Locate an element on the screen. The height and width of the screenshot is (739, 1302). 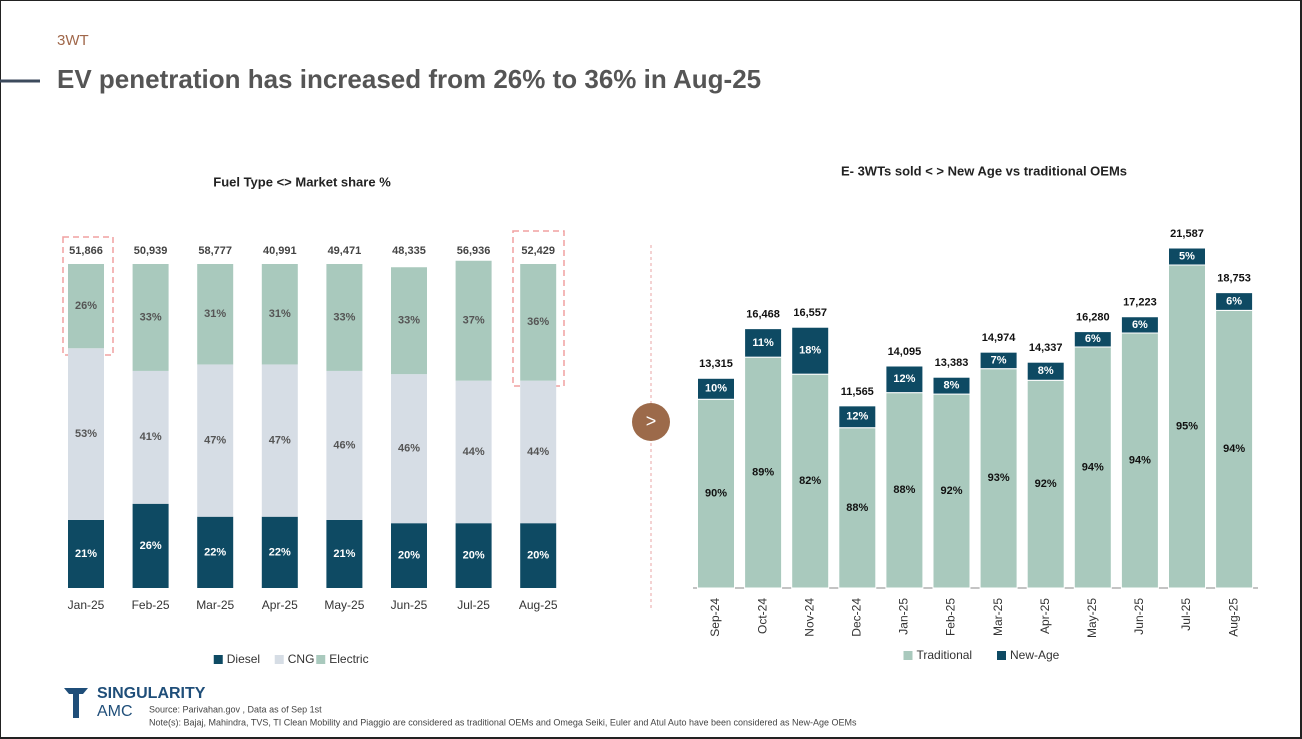
total-label: 48,335 is located at coordinates (409, 251).